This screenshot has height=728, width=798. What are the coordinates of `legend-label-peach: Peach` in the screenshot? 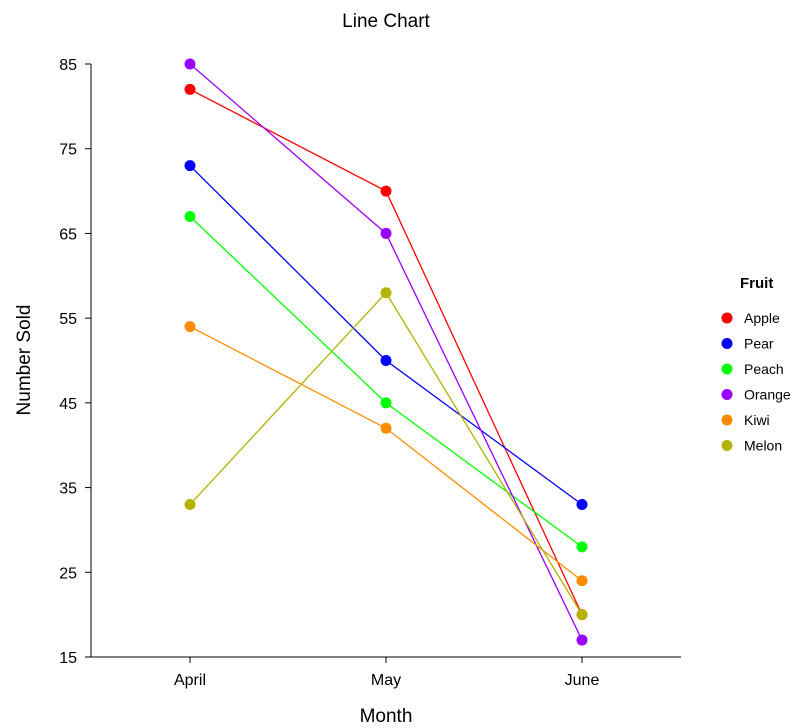 It's located at (764, 369).